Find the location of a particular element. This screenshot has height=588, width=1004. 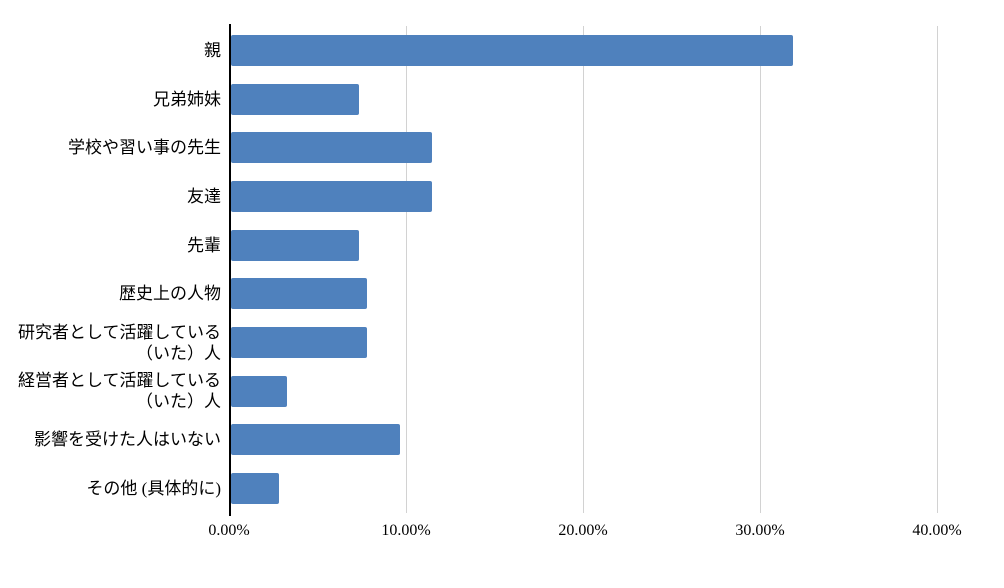

category-axis-line is located at coordinates (230, 270).